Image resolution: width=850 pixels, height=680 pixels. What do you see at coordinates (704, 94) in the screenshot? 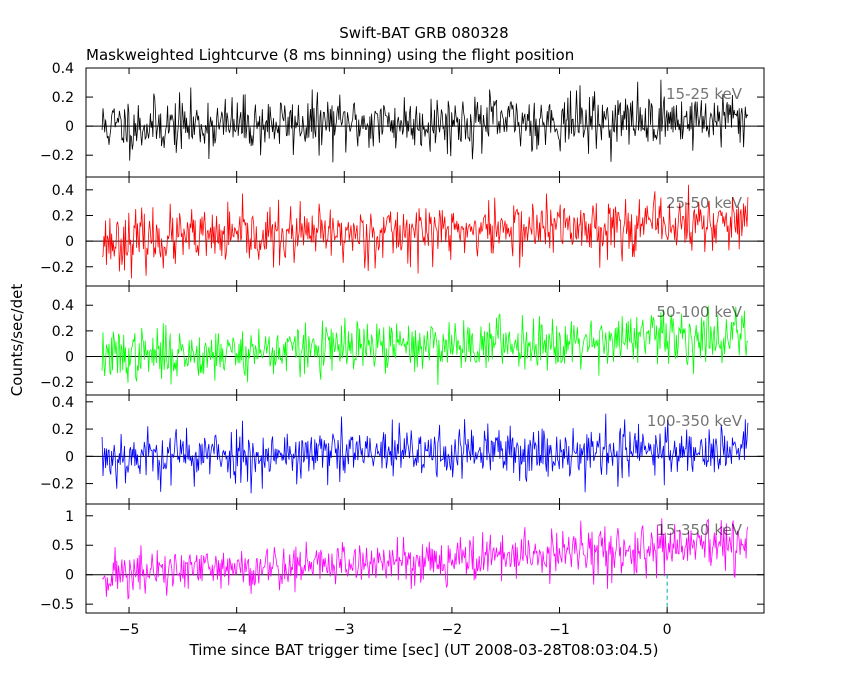
I see `band-label: 15-25 keV` at bounding box center [704, 94].